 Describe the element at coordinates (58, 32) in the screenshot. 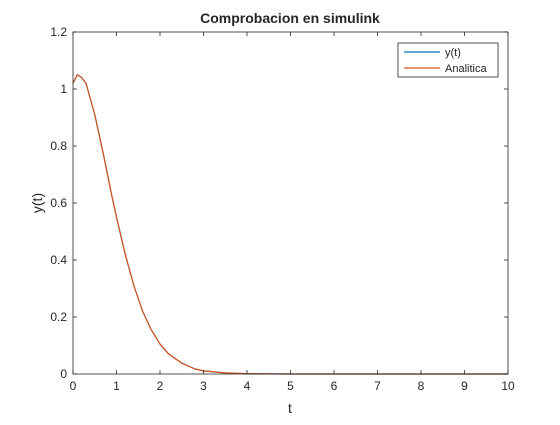

I see `y-tick-label: 1.2` at that location.